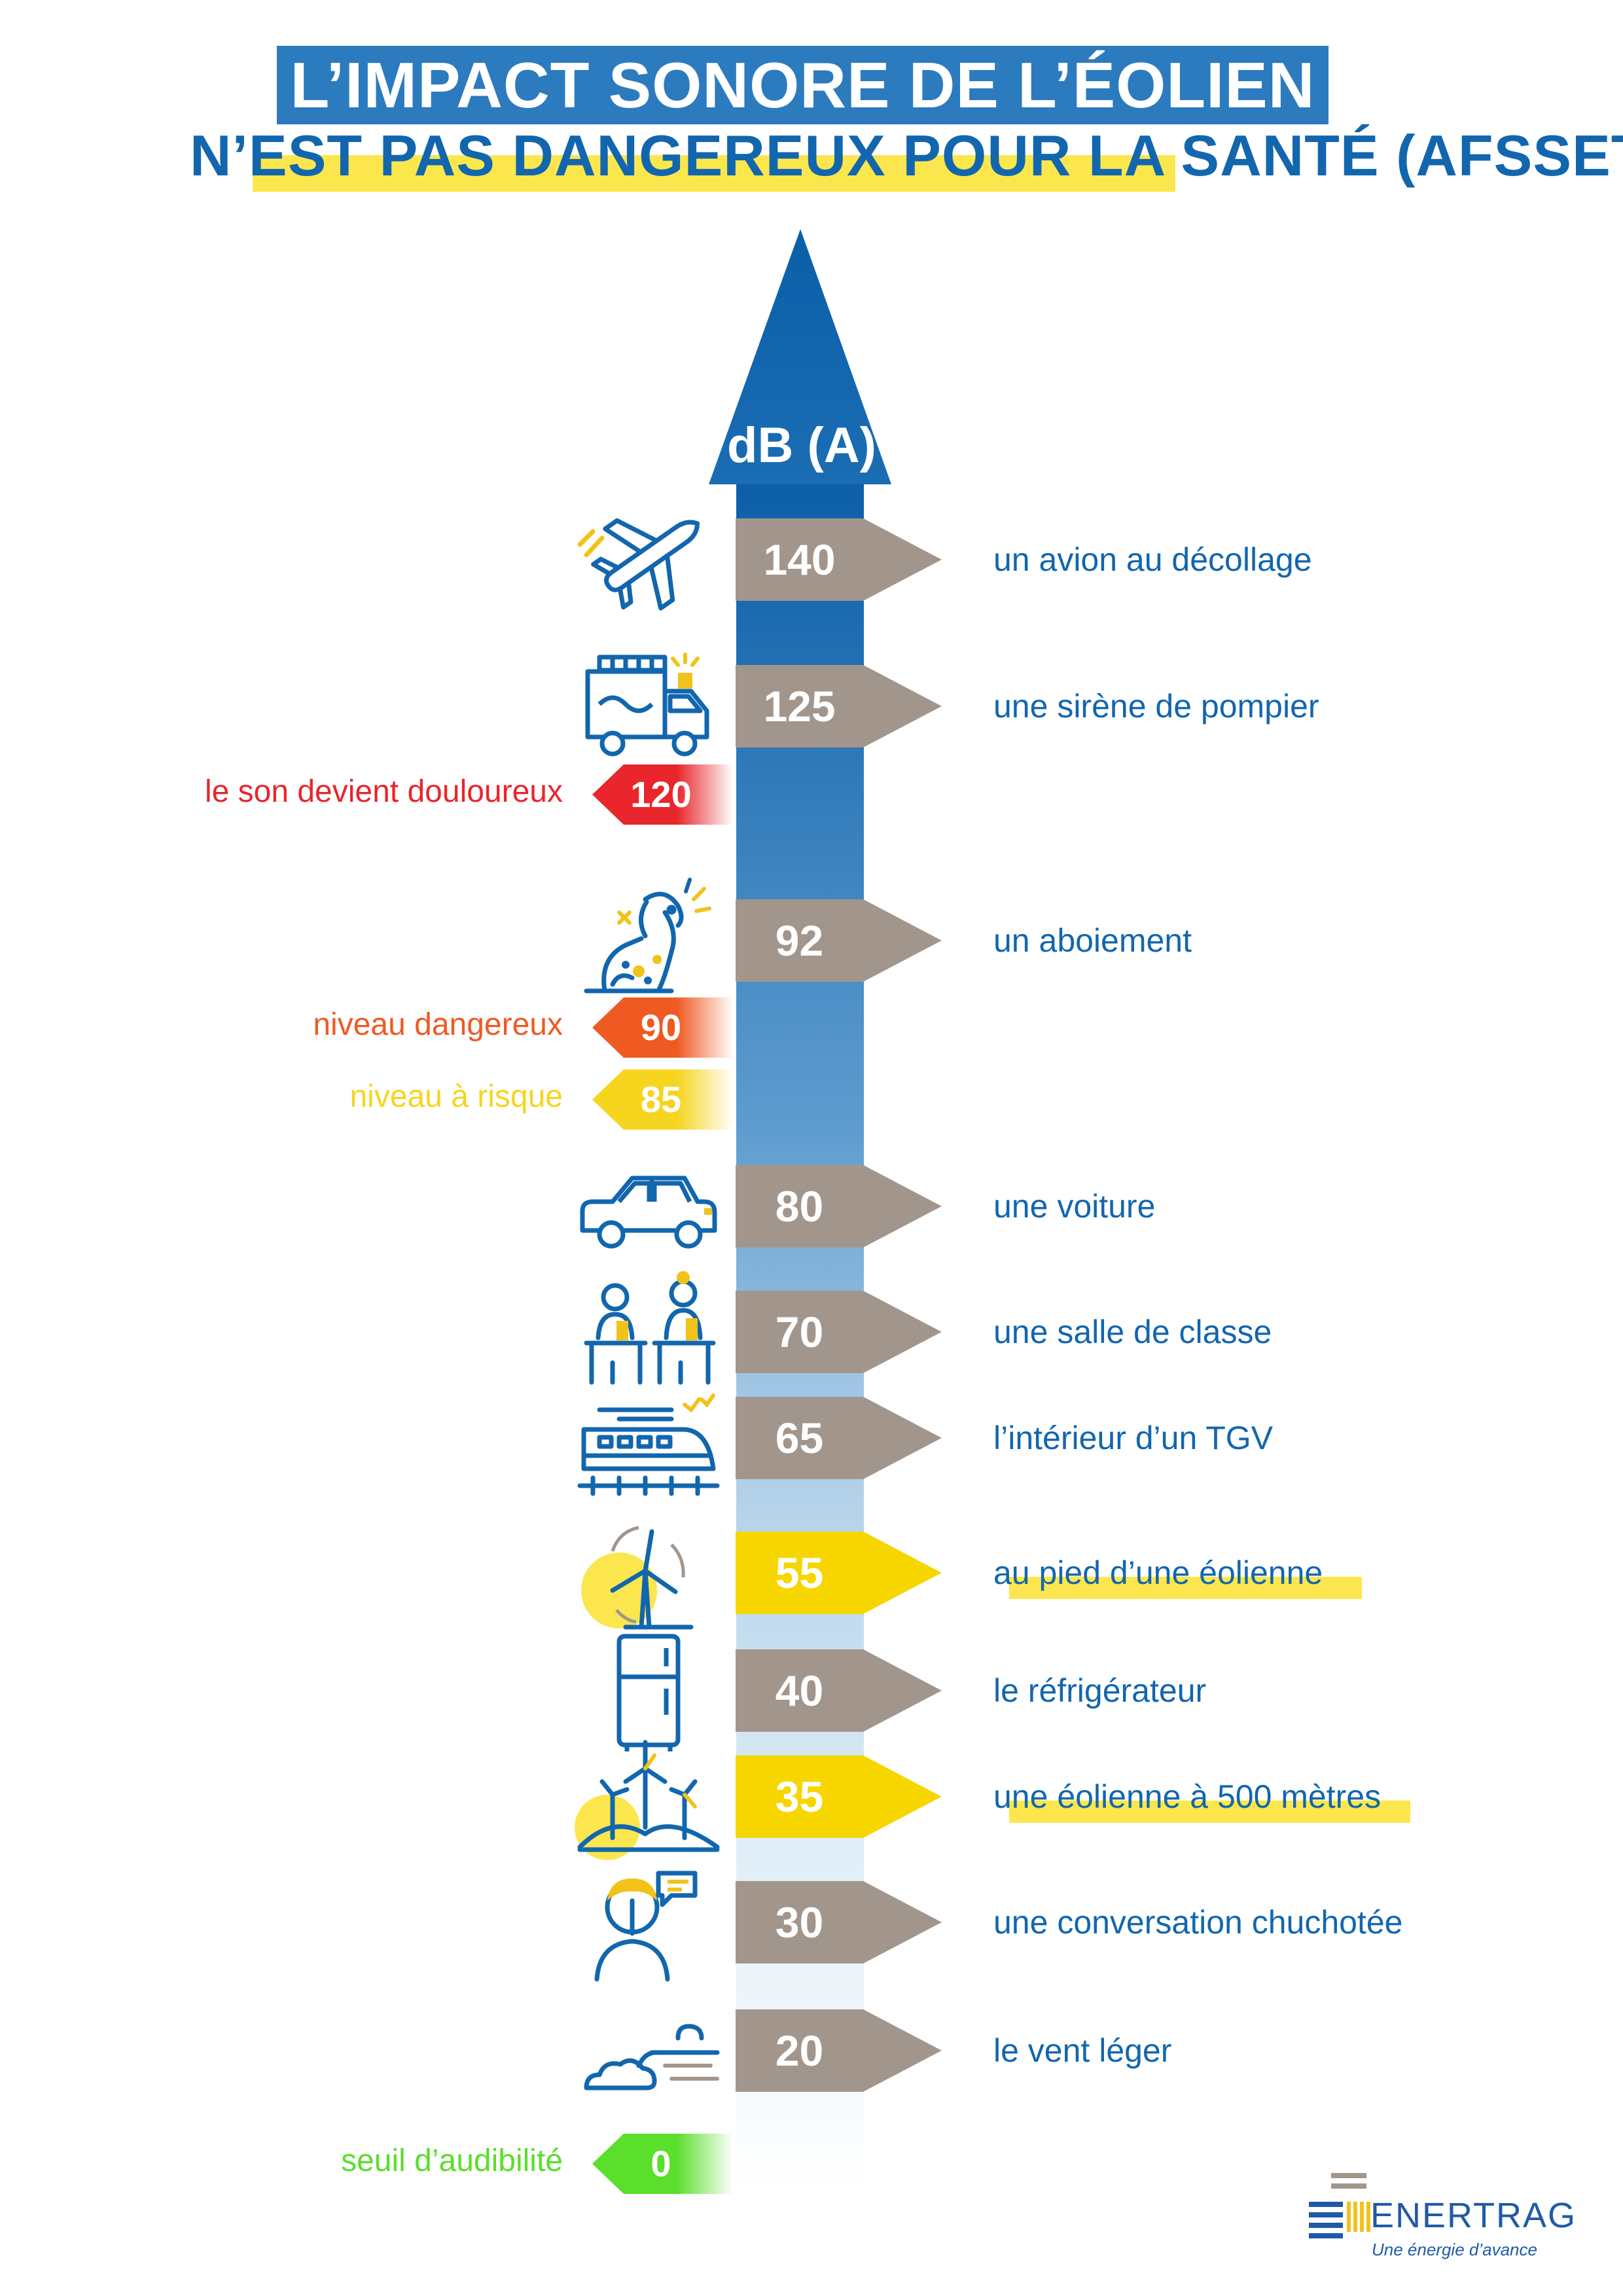 The width and height of the screenshot is (1623, 2296). What do you see at coordinates (799, 1332) in the screenshot?
I see `db-value: 70` at bounding box center [799, 1332].